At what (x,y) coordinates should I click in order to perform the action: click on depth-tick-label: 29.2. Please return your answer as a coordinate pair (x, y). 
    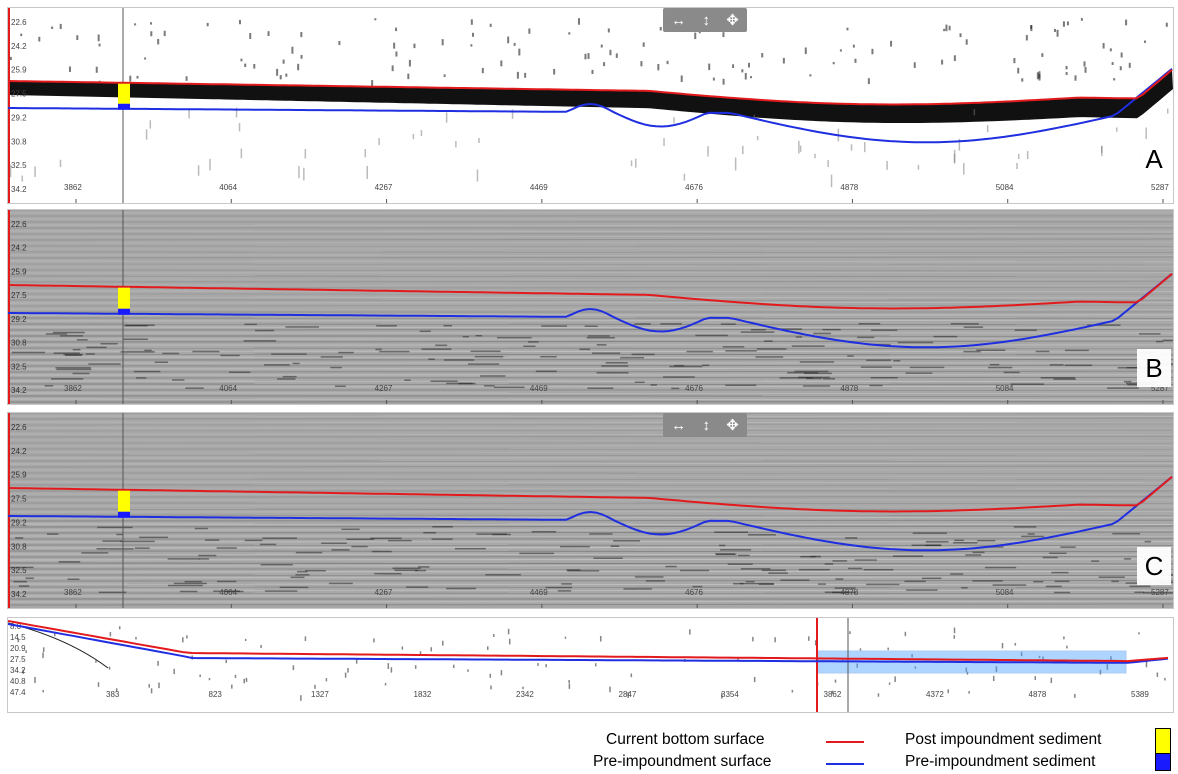
    Looking at the image, I should click on (19, 522).